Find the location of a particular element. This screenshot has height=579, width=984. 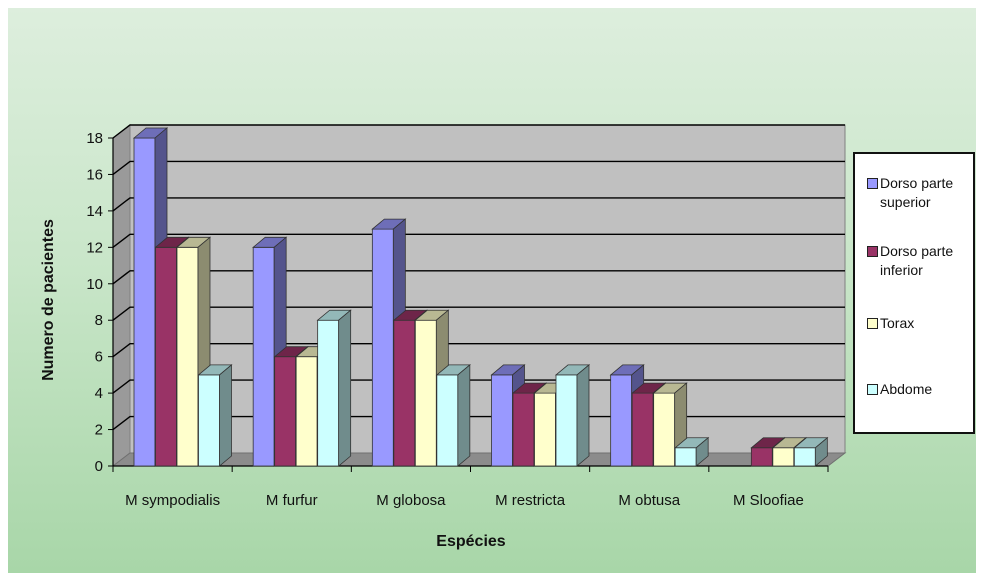

x-axis-title: Espécies is located at coordinates (470, 541).